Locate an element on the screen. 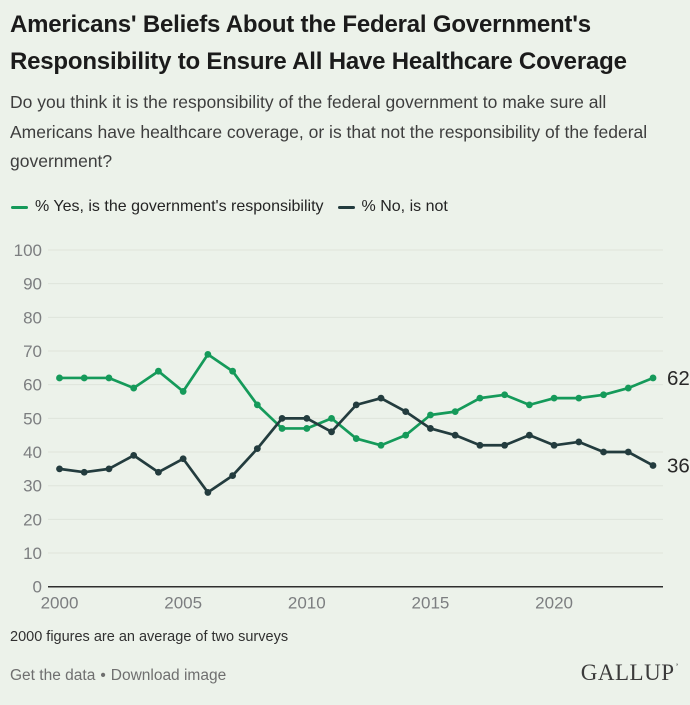 The image size is (690, 705). legend-label-no: % No, is not is located at coordinates (404, 206).